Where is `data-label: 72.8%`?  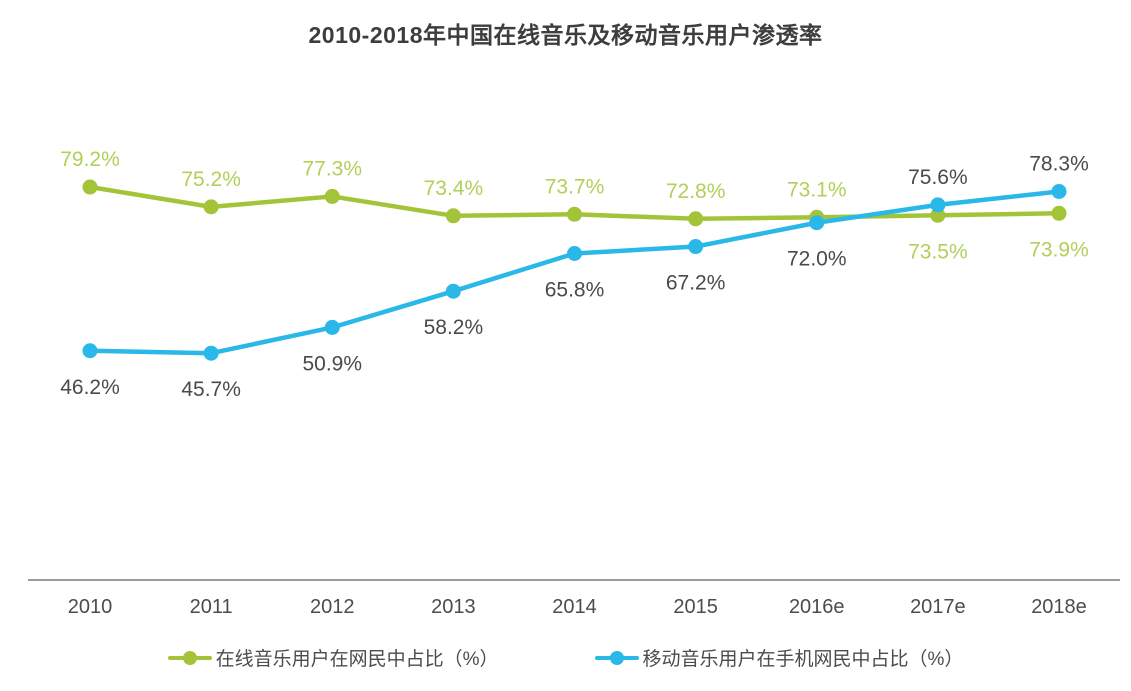
data-label: 72.8% is located at coordinates (696, 191).